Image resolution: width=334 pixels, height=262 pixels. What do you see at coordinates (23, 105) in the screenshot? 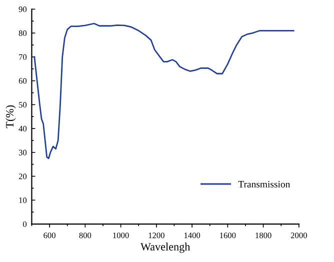
I see `y-tick-label: 50` at bounding box center [23, 105].